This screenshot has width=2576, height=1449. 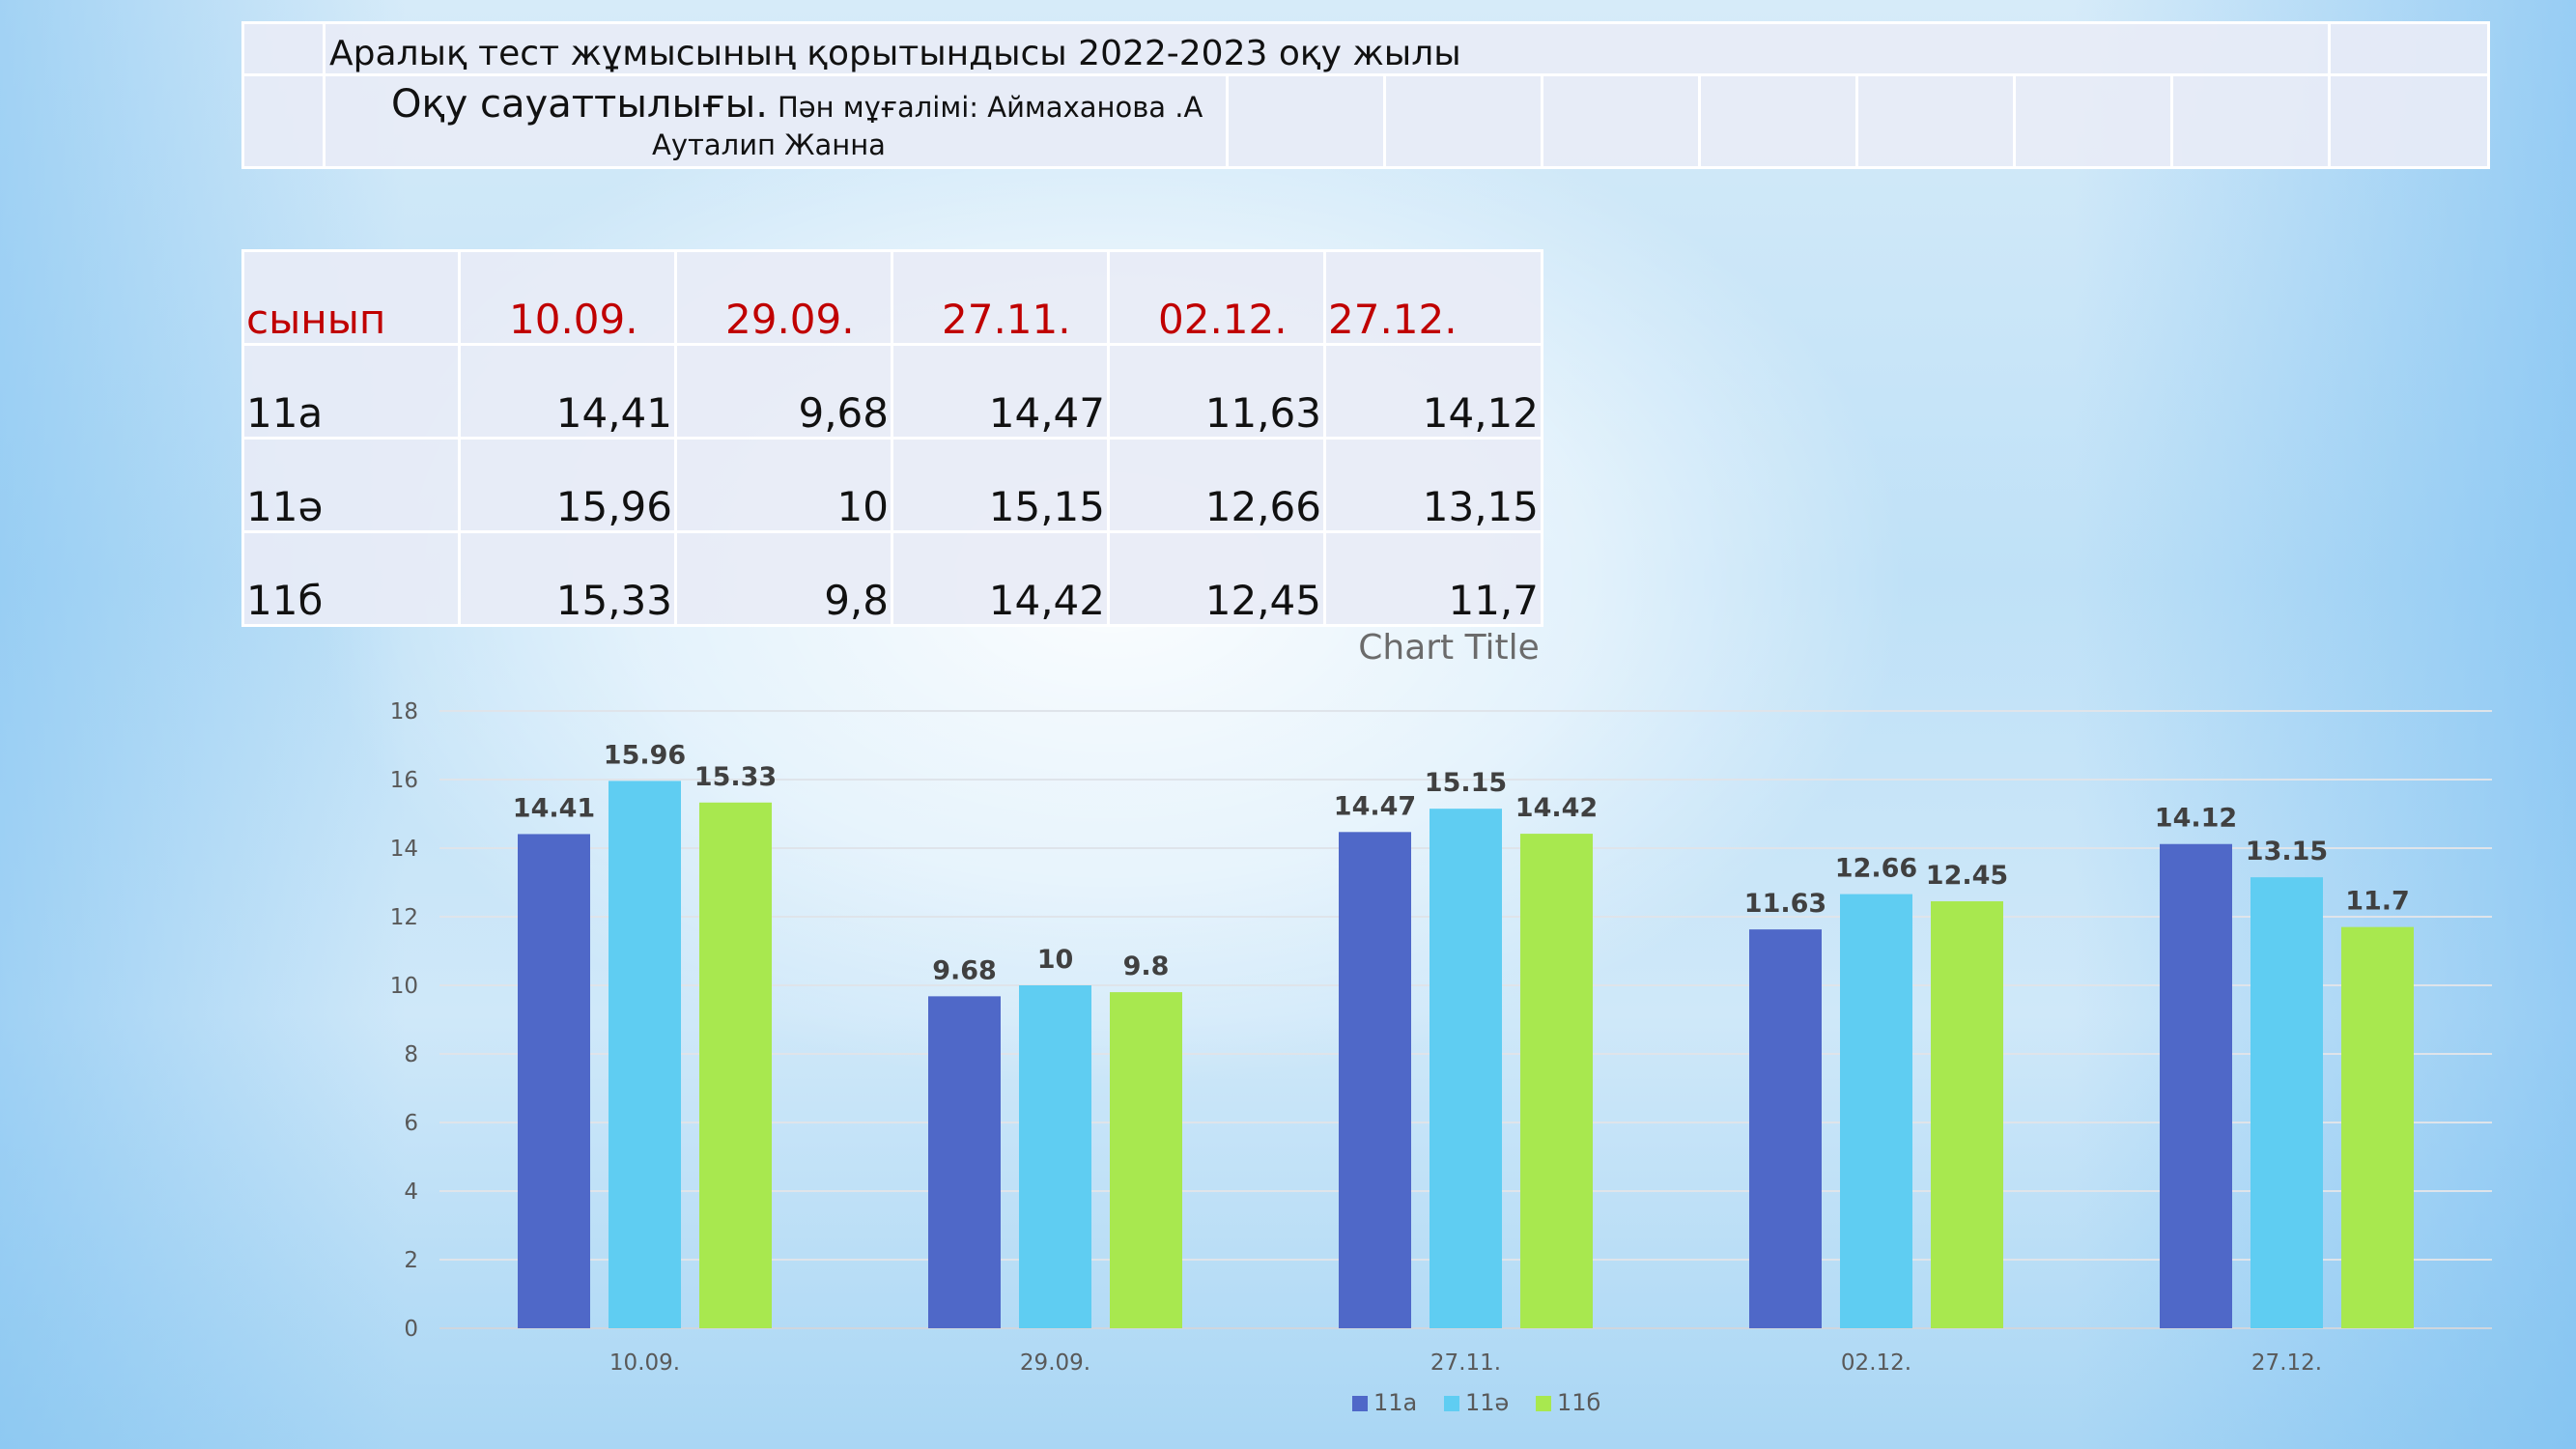 What do you see at coordinates (2286, 1363) in the screenshot?
I see `x-tick-label: 27.12.` at bounding box center [2286, 1363].